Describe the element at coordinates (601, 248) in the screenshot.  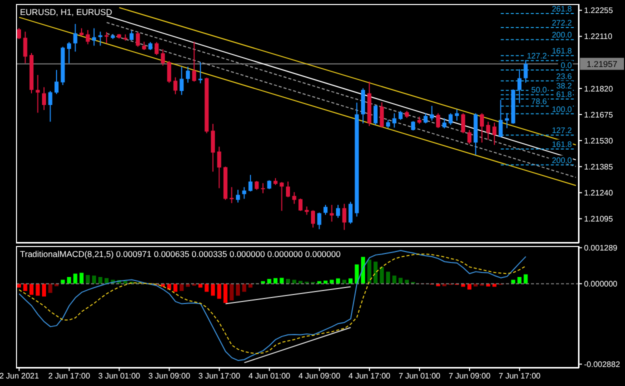
I see `y-tick-label: 0.001289` at that location.